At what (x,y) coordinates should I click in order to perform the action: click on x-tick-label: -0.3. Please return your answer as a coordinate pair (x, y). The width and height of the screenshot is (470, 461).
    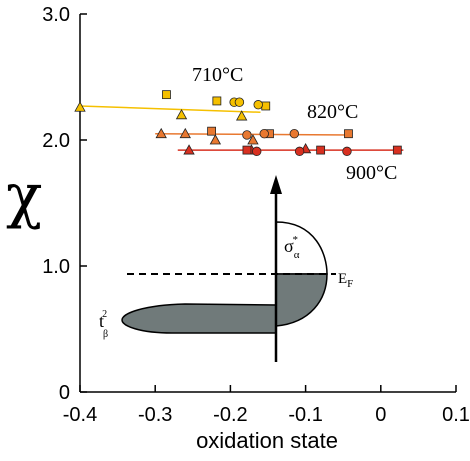
    Looking at the image, I should click on (155, 415).